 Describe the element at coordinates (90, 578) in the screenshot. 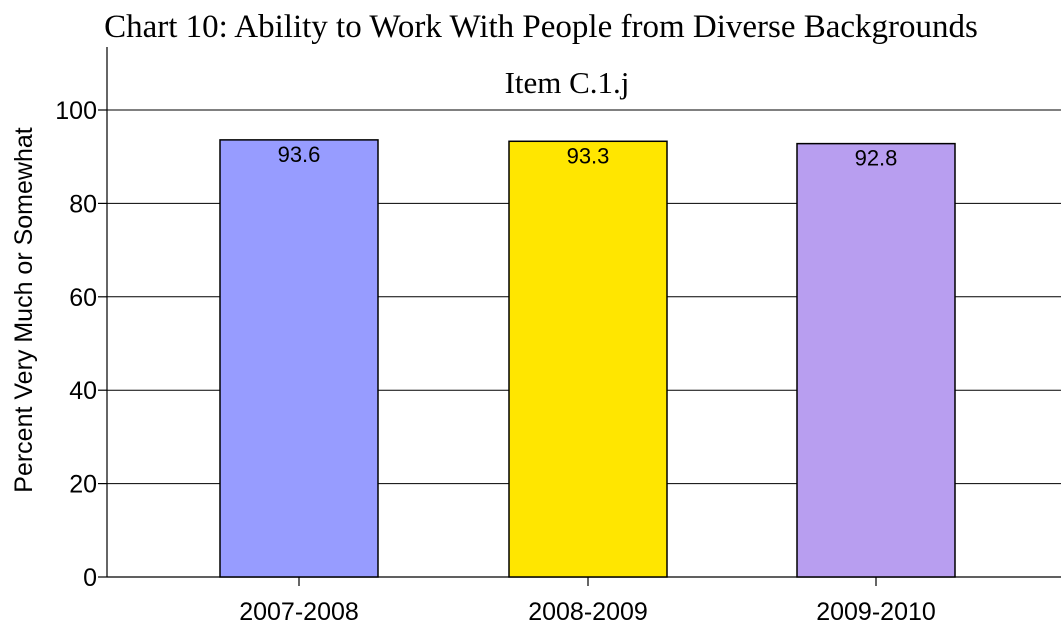

I see `y-tick-label-0: 0` at that location.